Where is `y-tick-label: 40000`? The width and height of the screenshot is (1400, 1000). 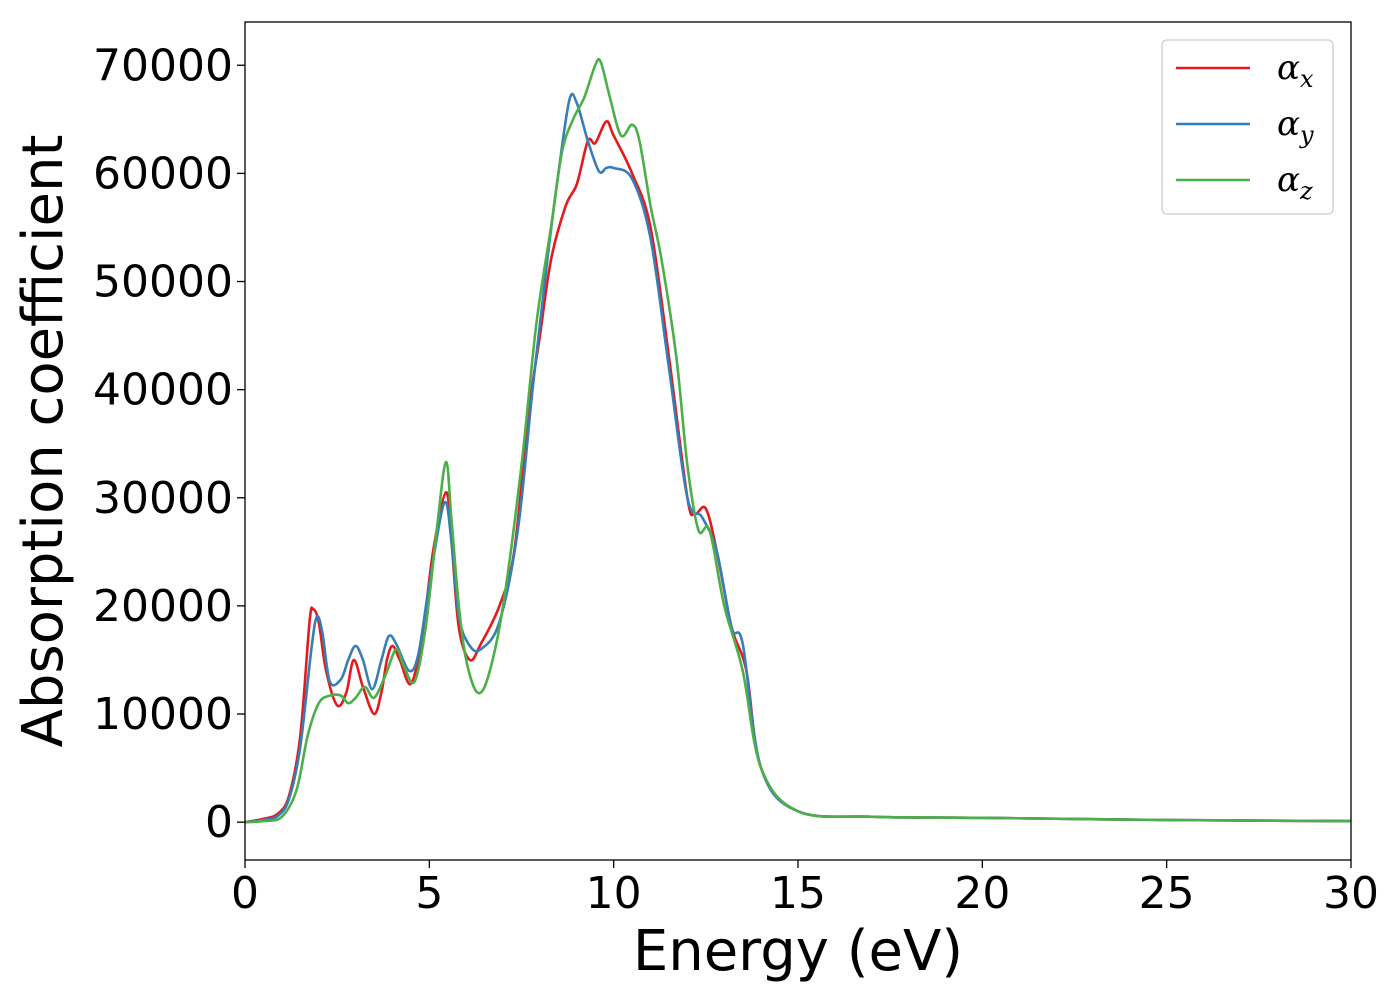 y-tick-label: 40000 is located at coordinates (163, 390).